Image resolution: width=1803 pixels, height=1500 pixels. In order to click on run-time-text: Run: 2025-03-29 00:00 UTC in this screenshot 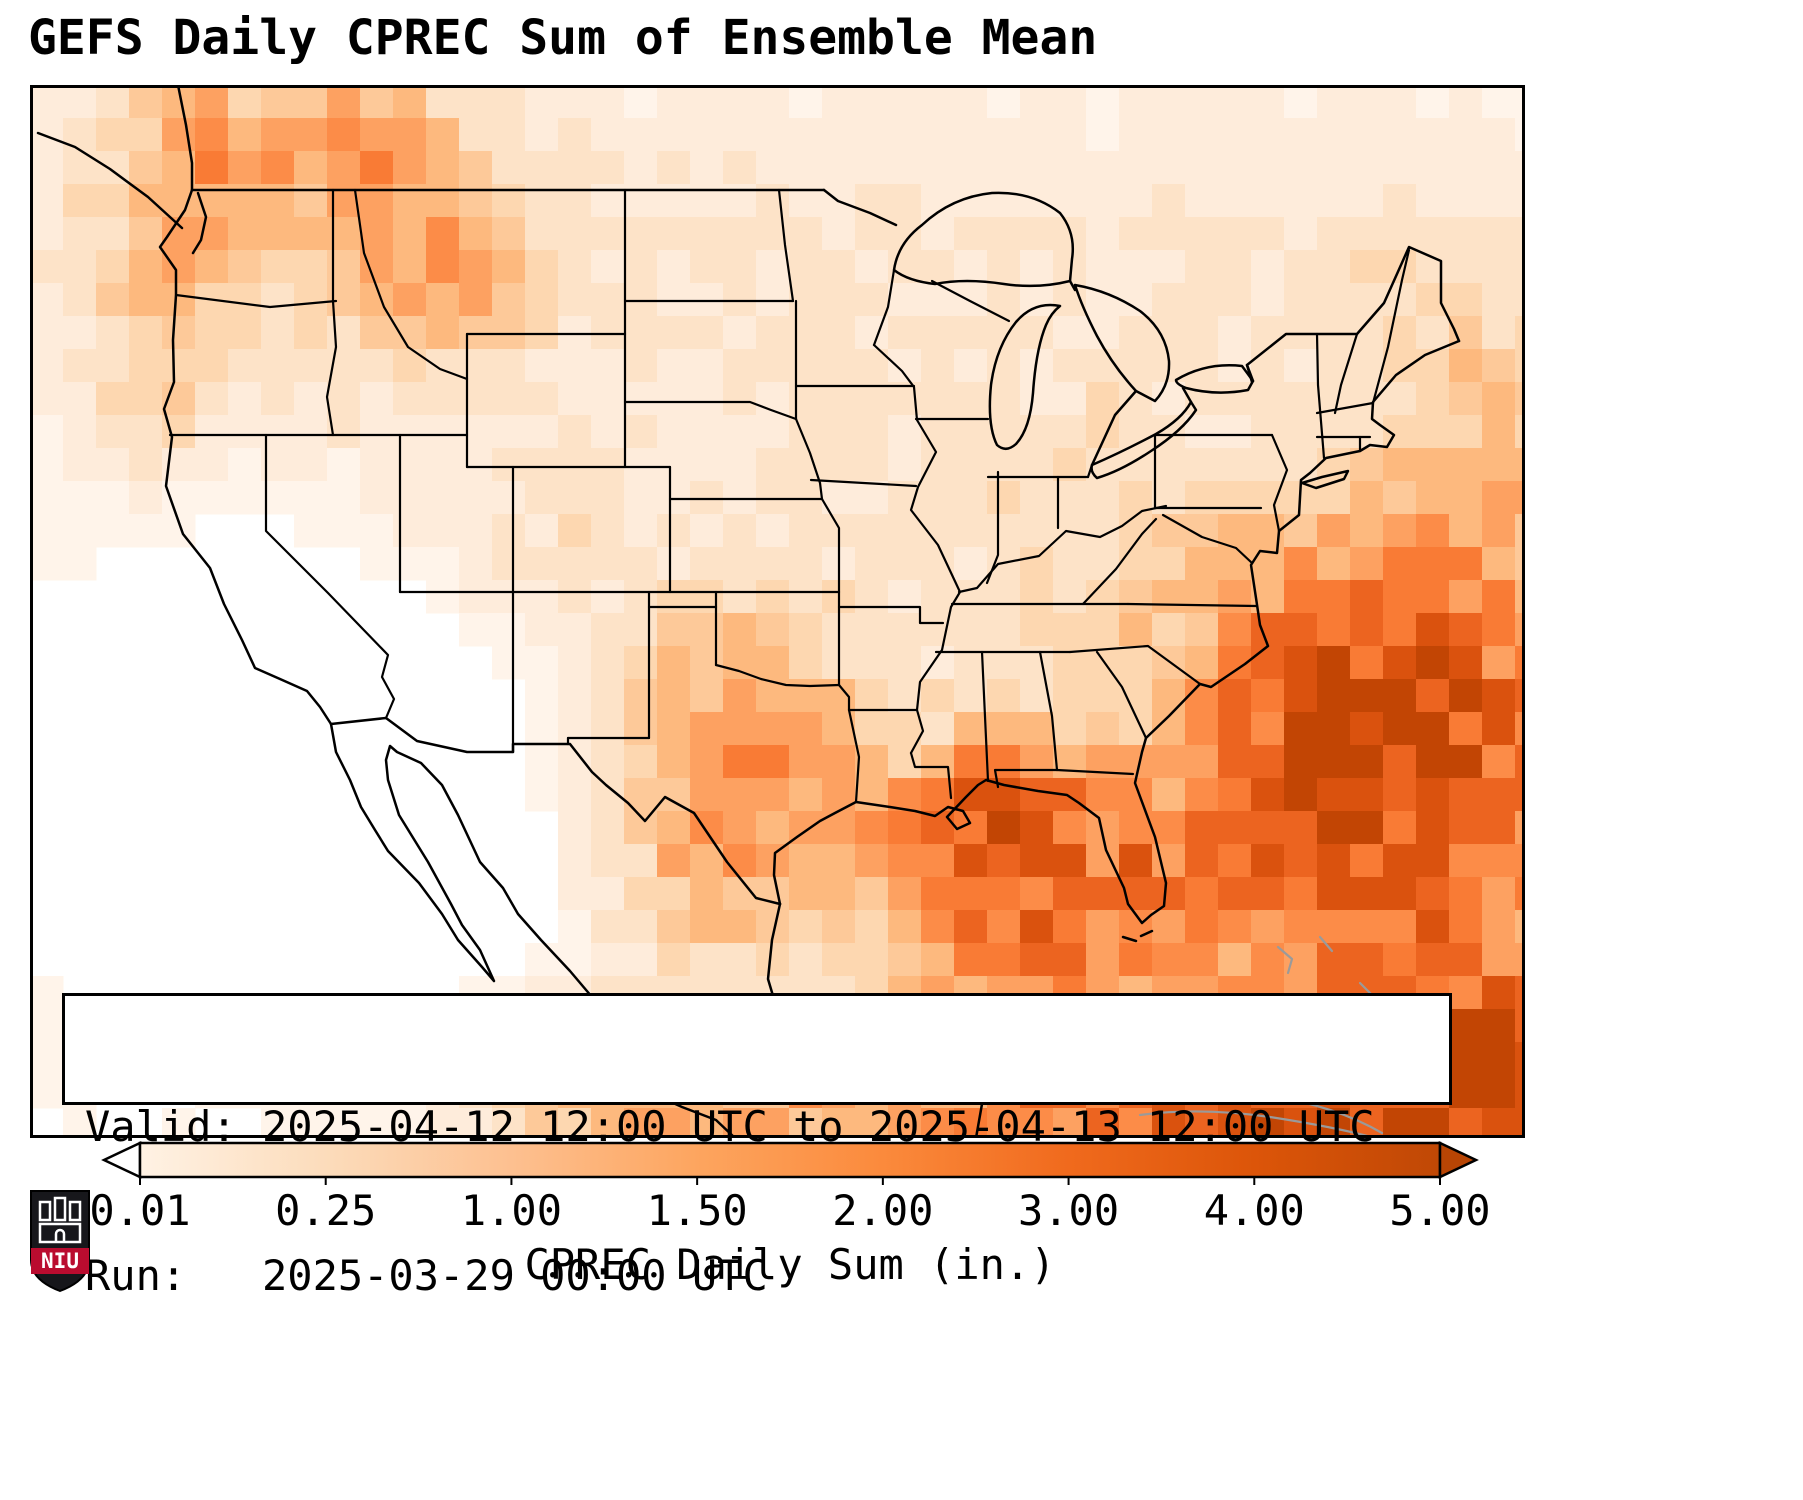, I will do `click(426, 1275)`.